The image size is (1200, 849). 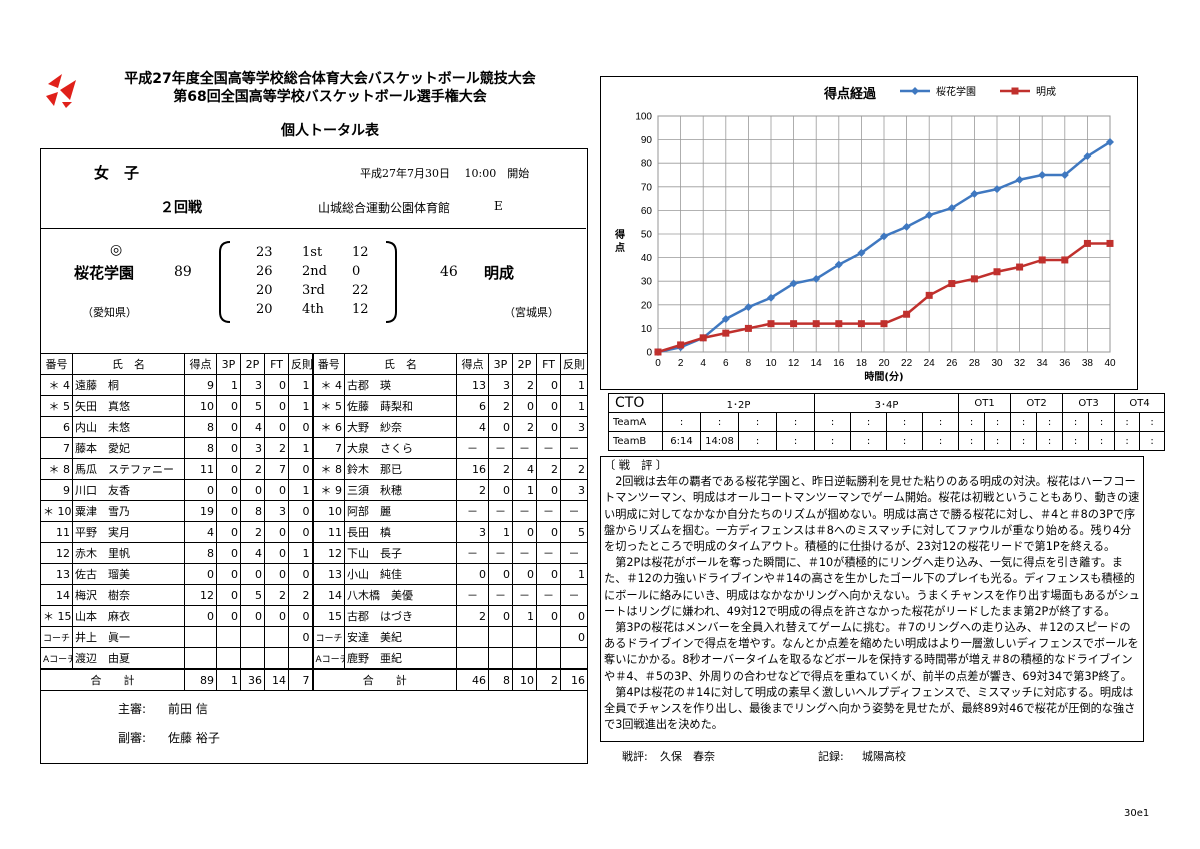 What do you see at coordinates (252, 448) in the screenshot?
I see `stat-cell: 3` at bounding box center [252, 448].